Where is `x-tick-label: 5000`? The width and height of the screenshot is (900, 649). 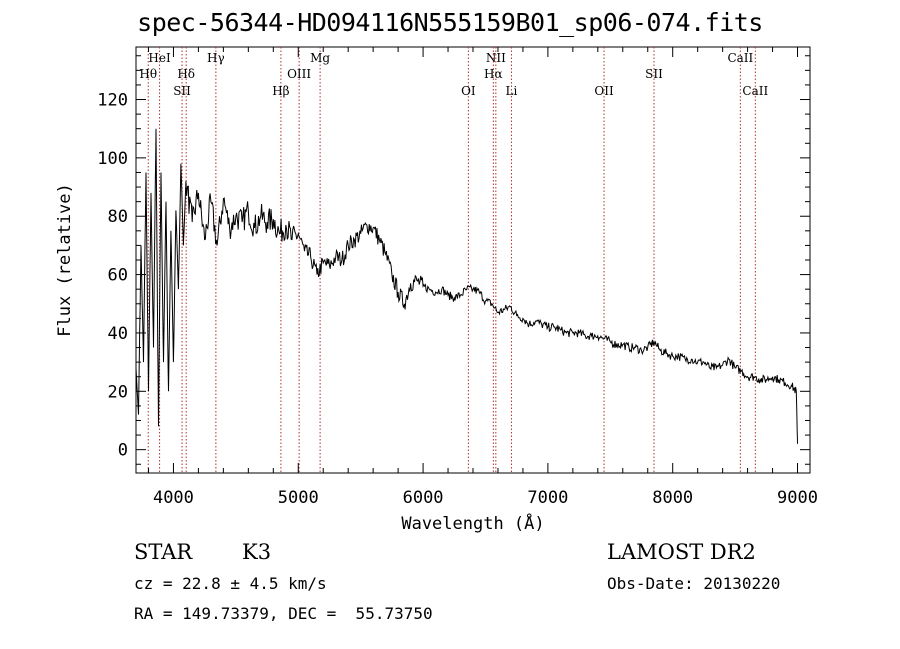 x-tick-label: 5000 is located at coordinates (298, 498).